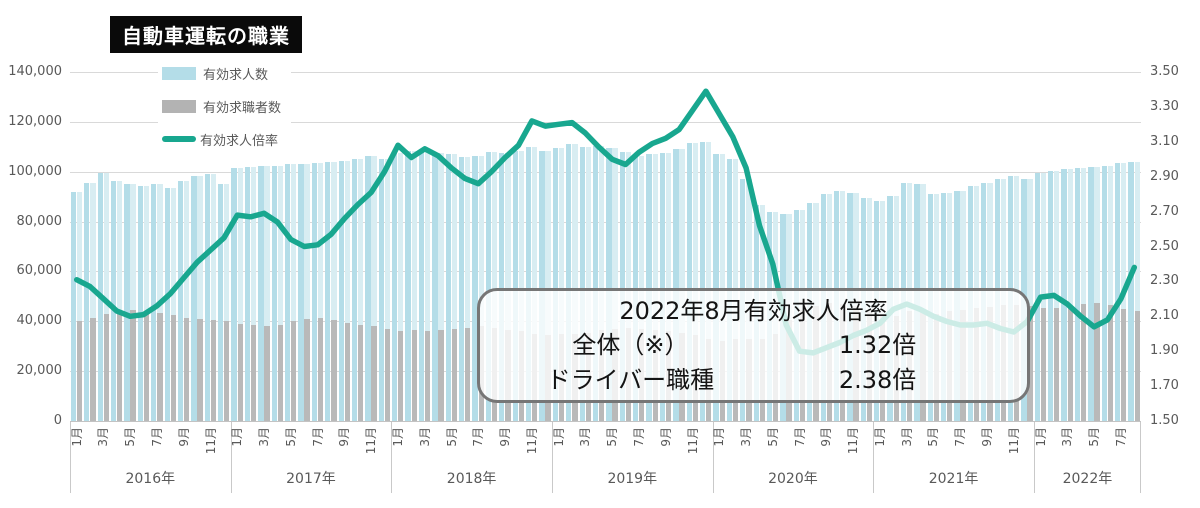 This screenshot has height=508, width=1200. Describe the element at coordinates (236, 75) in the screenshot. I see `legend-label: 有効求人数` at that location.